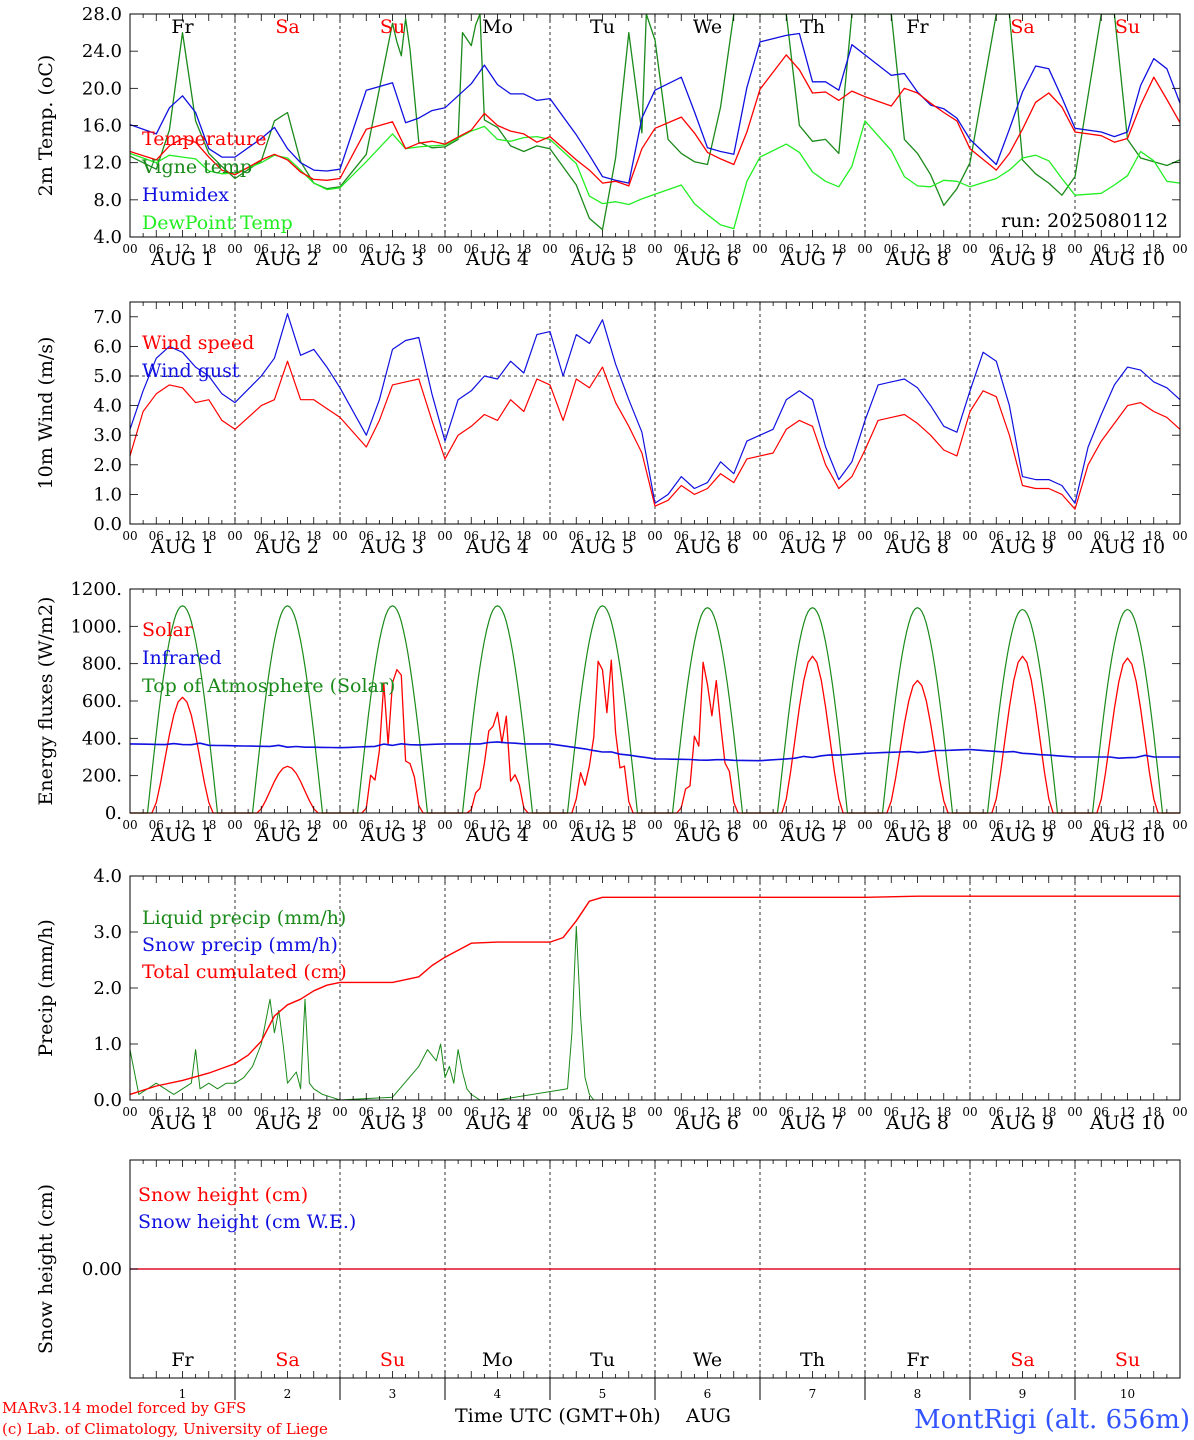 This screenshot has width=1194, height=1440. Describe the element at coordinates (182, 658) in the screenshot. I see `energy-legend-infrared: Infrared` at that location.